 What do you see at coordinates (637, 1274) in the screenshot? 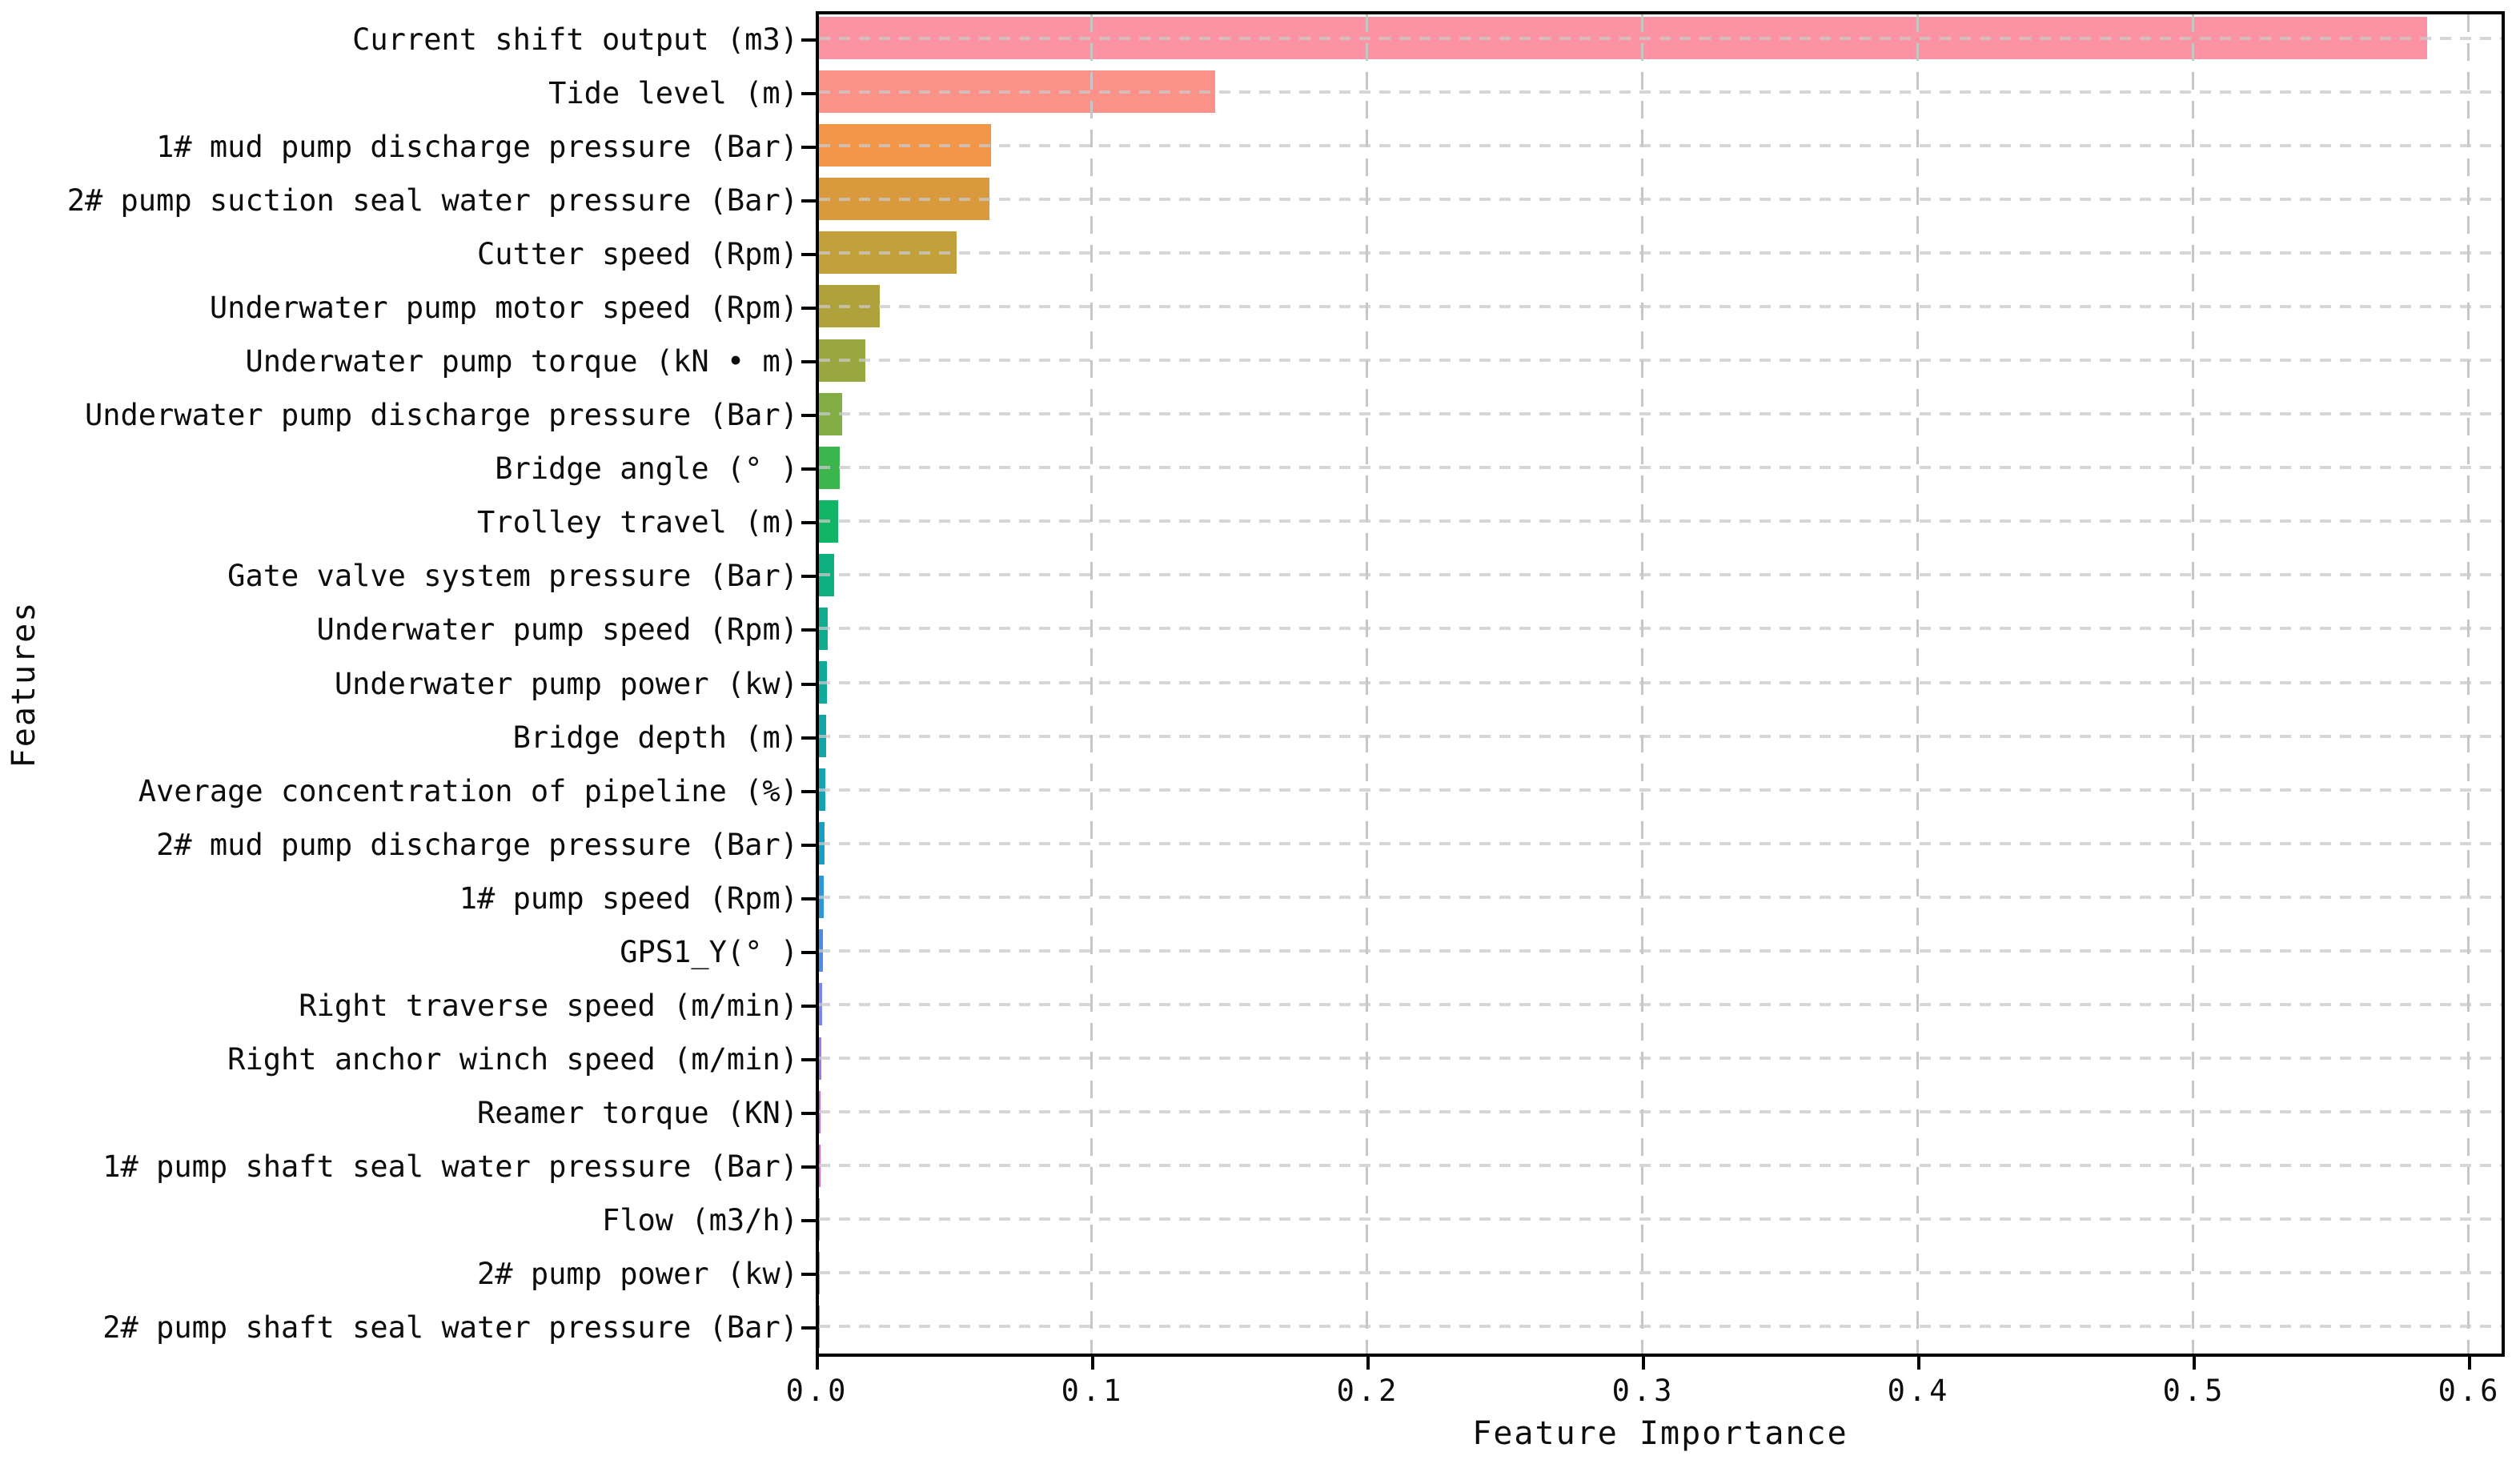
I see `feature-label: 2# pump power (kw)` at bounding box center [637, 1274].